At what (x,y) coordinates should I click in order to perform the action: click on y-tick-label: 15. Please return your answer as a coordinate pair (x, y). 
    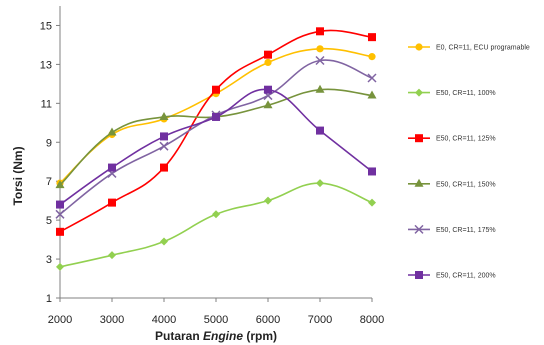
    Looking at the image, I should click on (46, 26).